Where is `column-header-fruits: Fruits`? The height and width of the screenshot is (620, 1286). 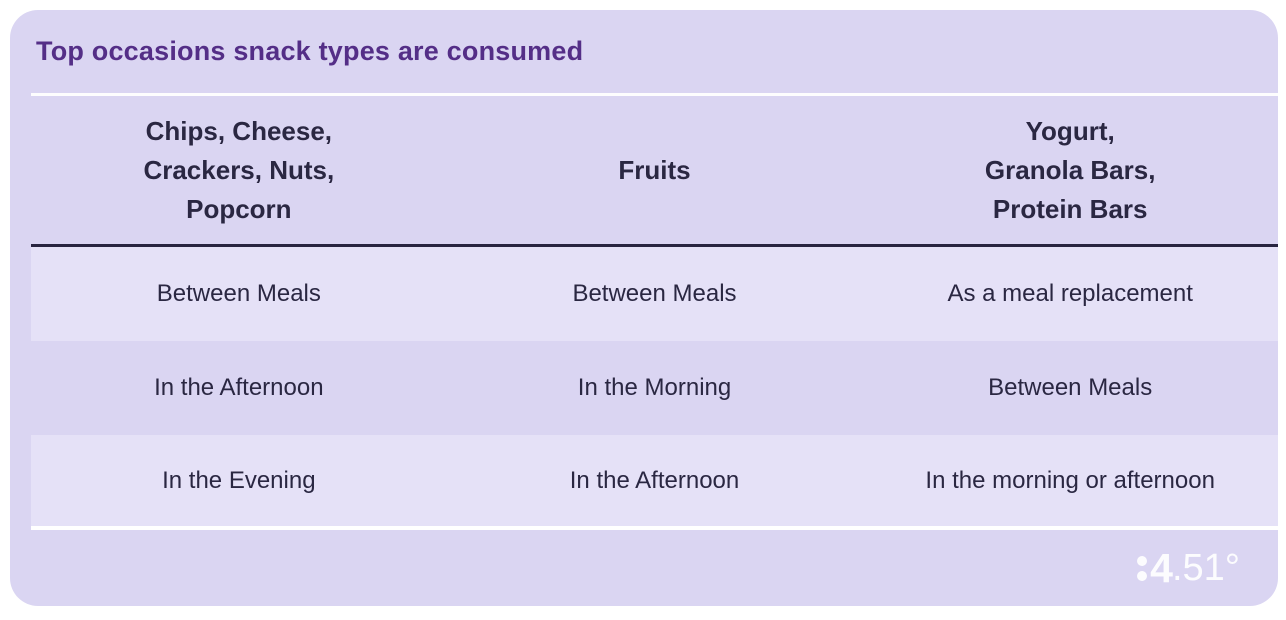
column-header-fruits: Fruits is located at coordinates (655, 170).